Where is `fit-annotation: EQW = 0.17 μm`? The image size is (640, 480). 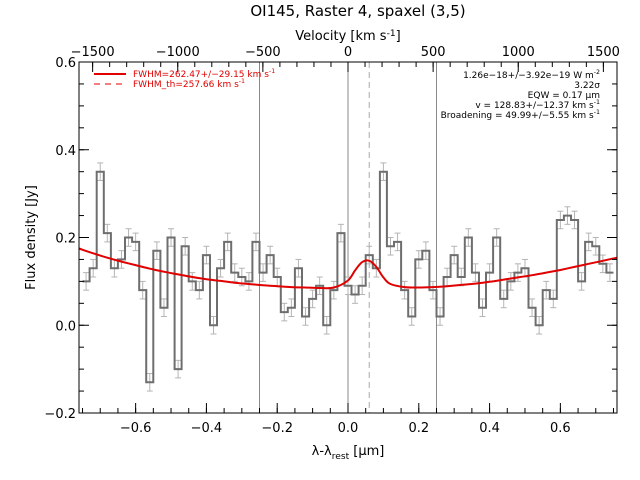 fit-annotation: EQW = 0.17 μm is located at coordinates (564, 96).